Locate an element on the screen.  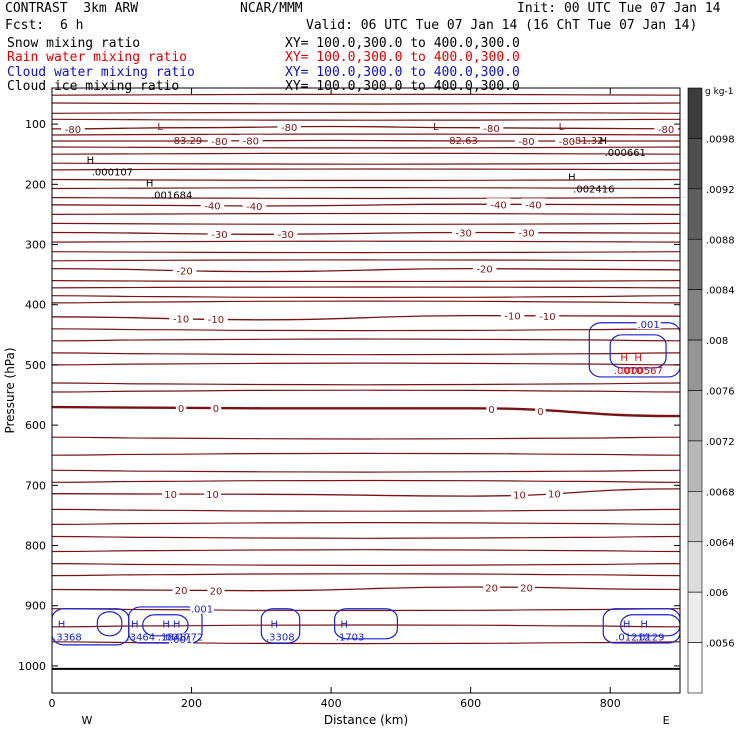
colorbar-tick-label: .0056 is located at coordinates (720, 644).